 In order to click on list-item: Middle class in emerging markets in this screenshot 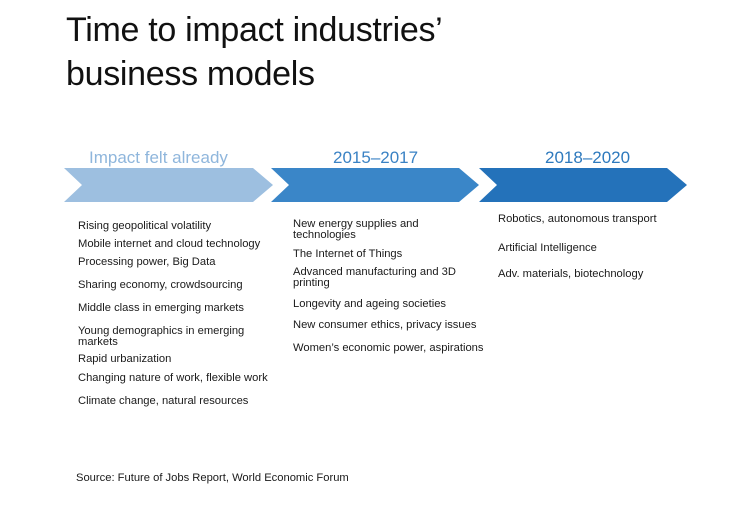, I will do `click(161, 308)`.